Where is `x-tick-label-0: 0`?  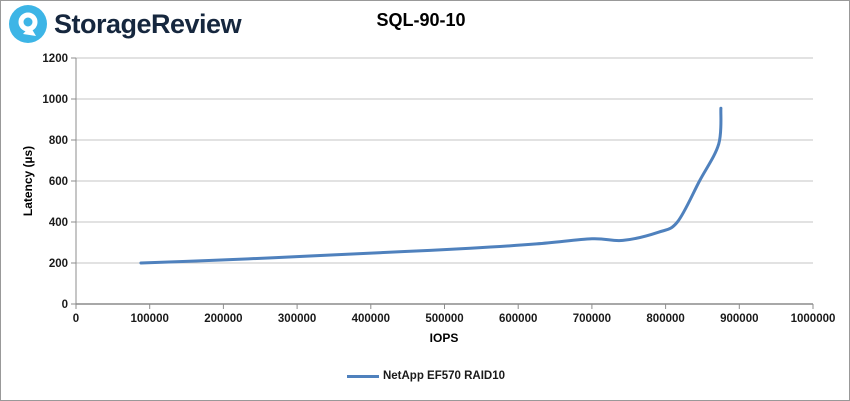 x-tick-label-0: 0 is located at coordinates (76, 319).